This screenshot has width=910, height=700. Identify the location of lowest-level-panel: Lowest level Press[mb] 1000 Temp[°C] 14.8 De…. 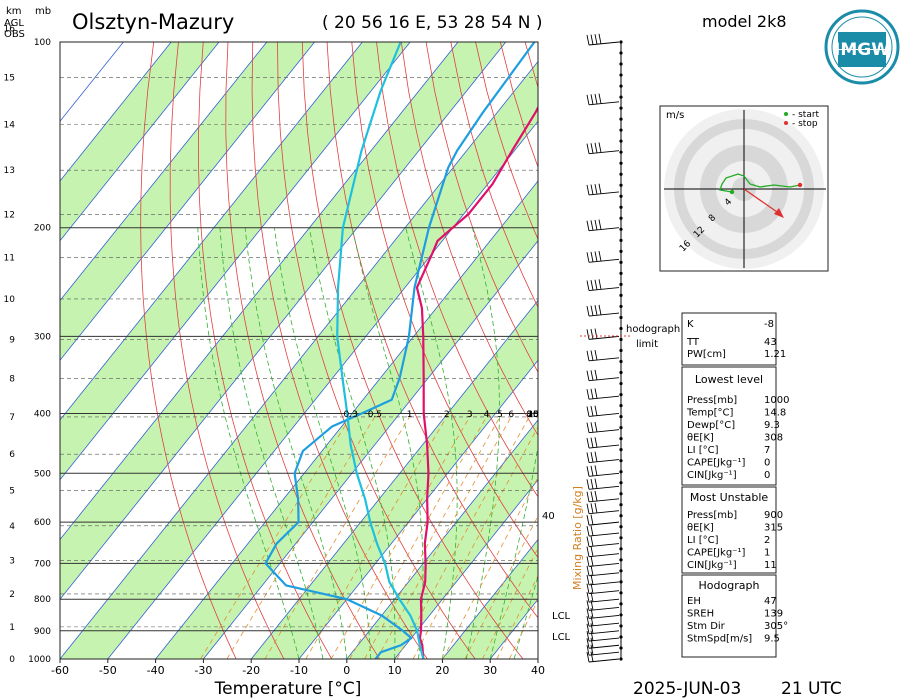
(735, 426).